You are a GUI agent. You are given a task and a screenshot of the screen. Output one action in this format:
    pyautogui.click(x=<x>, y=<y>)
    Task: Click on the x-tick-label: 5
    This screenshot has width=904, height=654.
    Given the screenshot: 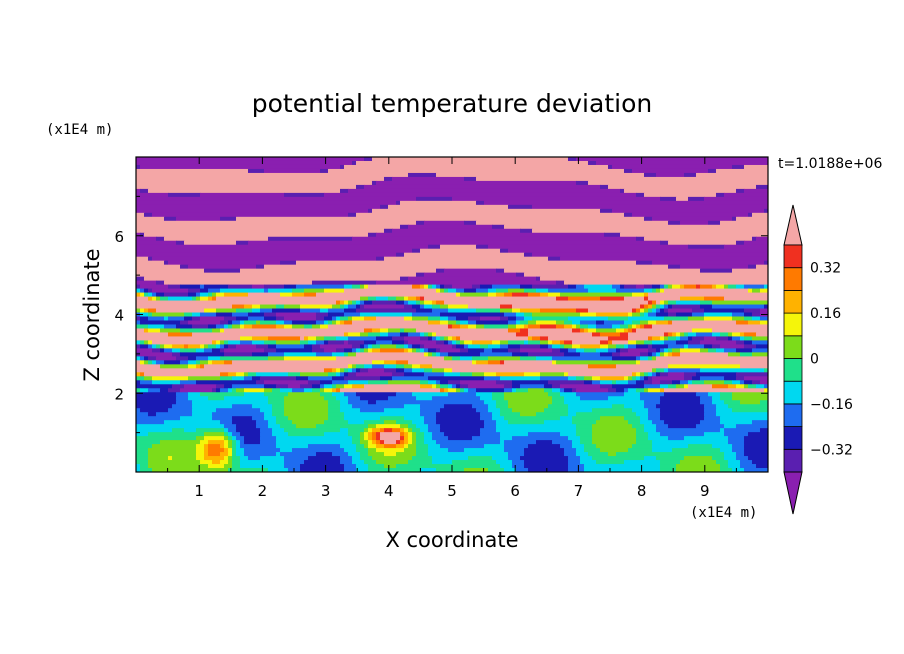 What is the action you would take?
    pyautogui.click(x=452, y=491)
    